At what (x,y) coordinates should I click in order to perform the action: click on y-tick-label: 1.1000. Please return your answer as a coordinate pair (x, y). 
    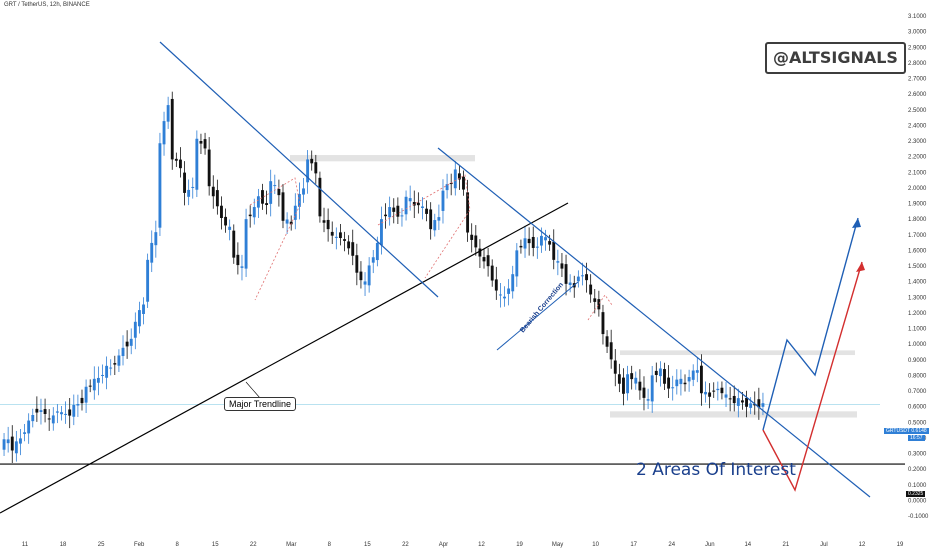
    Looking at the image, I should click on (917, 330).